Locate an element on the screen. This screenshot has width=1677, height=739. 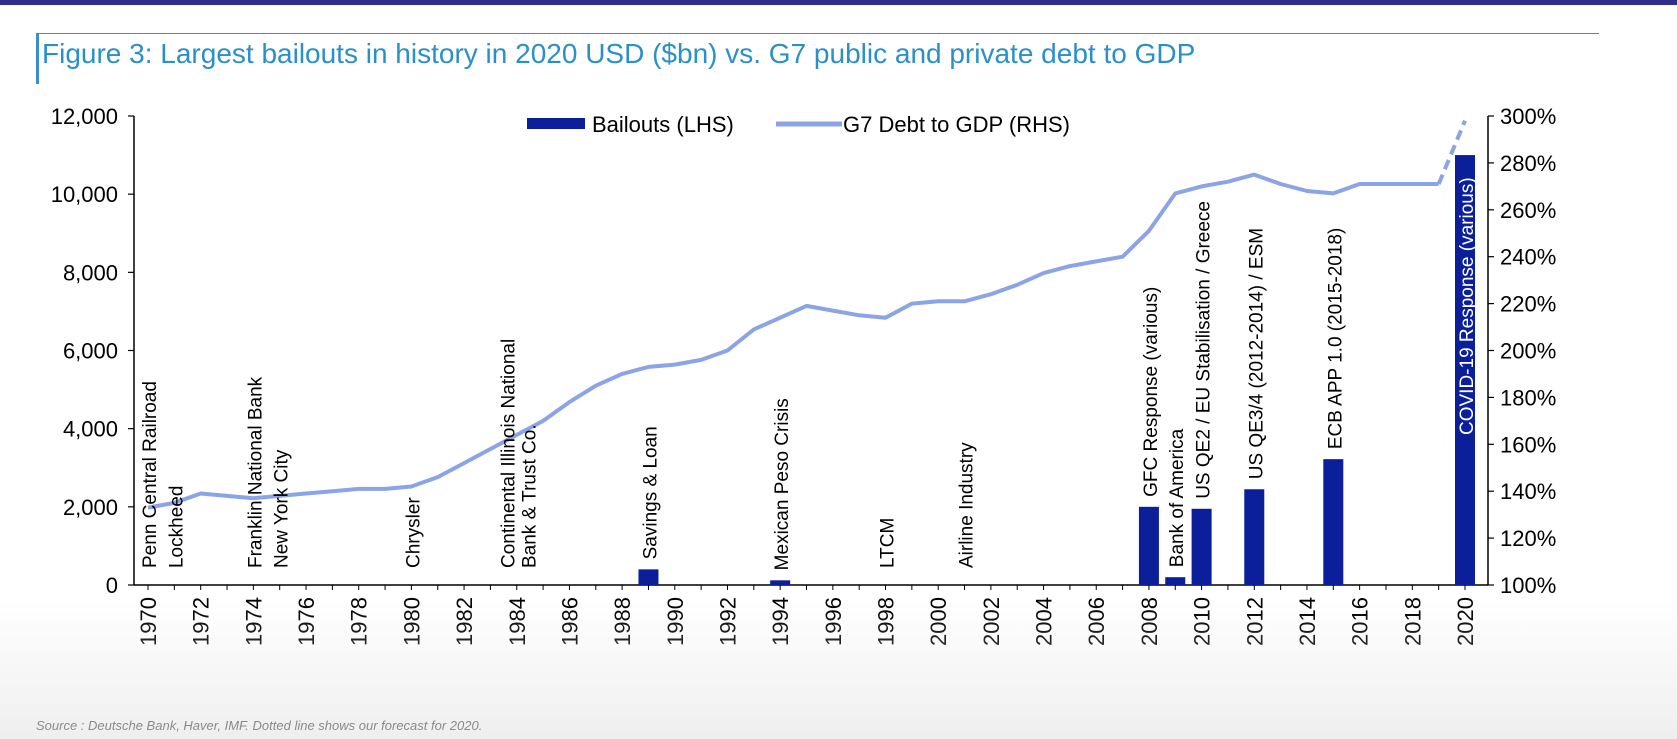
y2-tick-label: 260% is located at coordinates (1528, 210).